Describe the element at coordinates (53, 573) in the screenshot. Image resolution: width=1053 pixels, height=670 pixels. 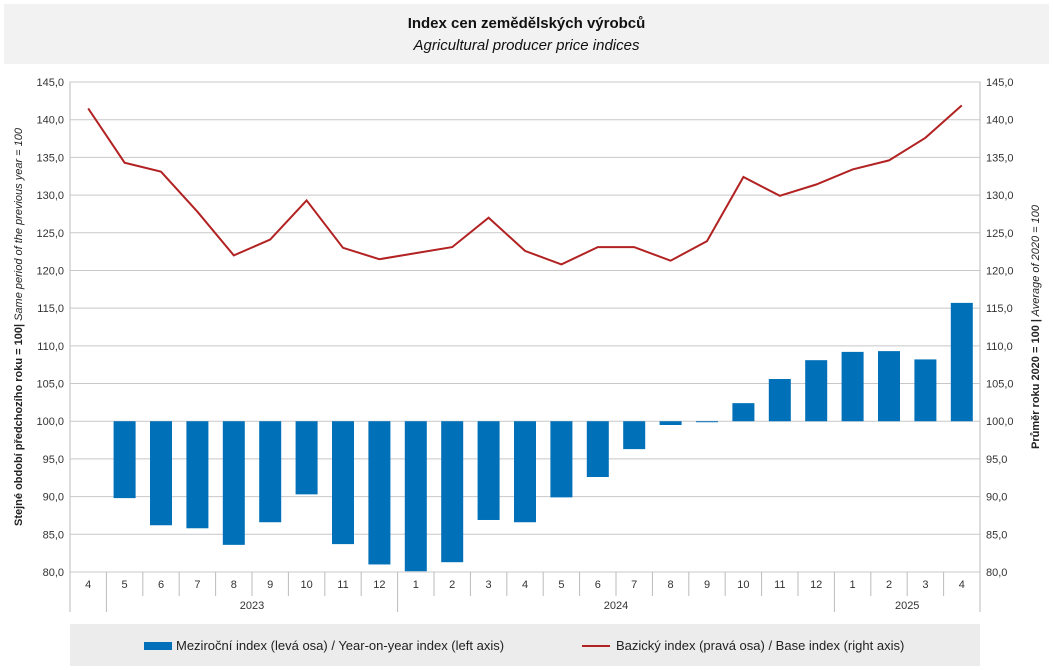
I see `left-tick-label: 80,0` at that location.